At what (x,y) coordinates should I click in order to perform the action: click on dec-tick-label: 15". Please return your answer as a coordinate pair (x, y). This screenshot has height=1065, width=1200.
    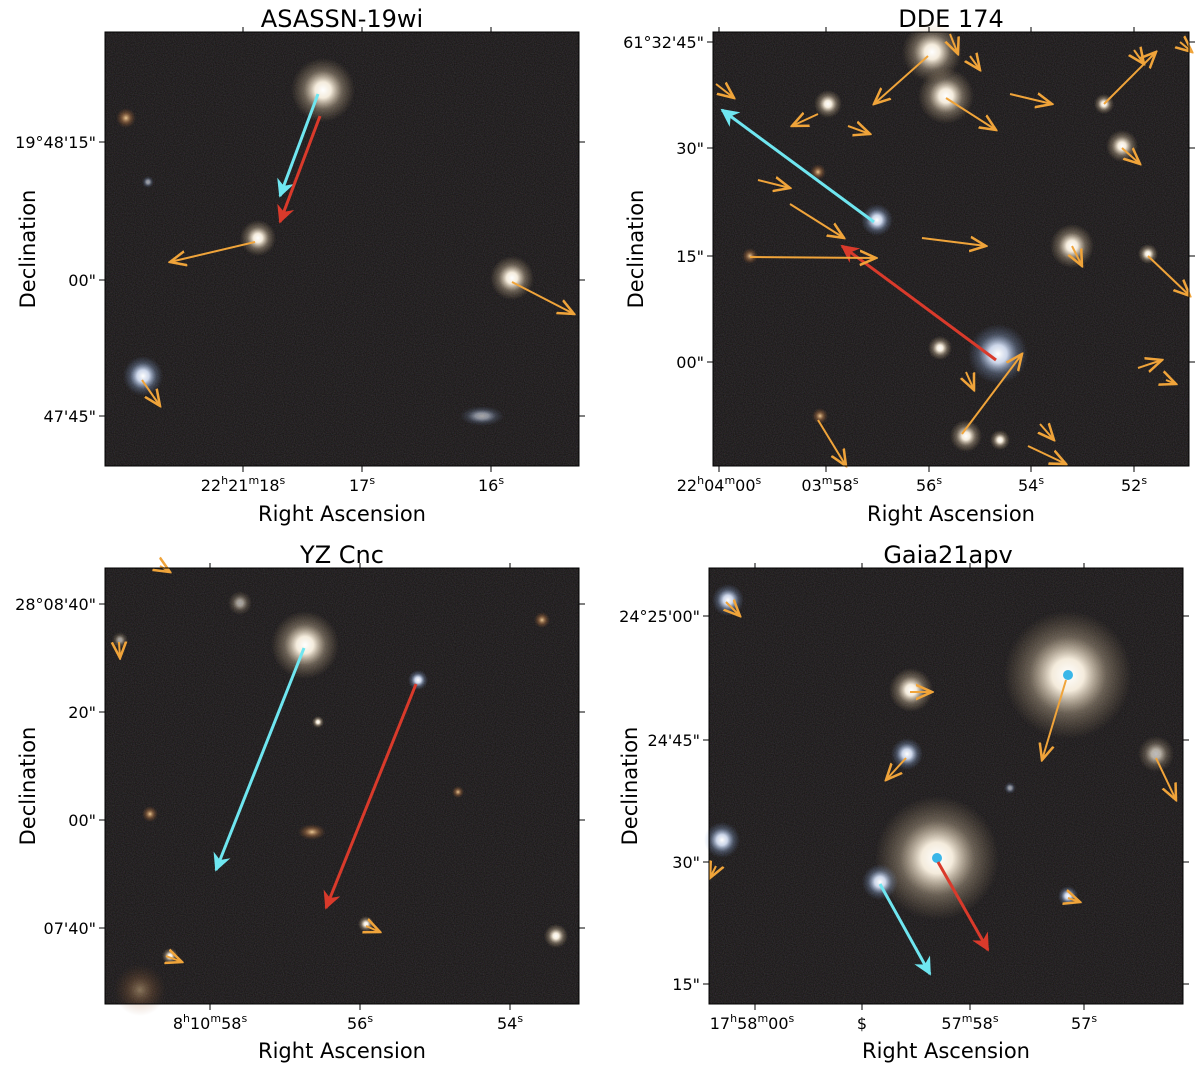
    Looking at the image, I should click on (690, 256).